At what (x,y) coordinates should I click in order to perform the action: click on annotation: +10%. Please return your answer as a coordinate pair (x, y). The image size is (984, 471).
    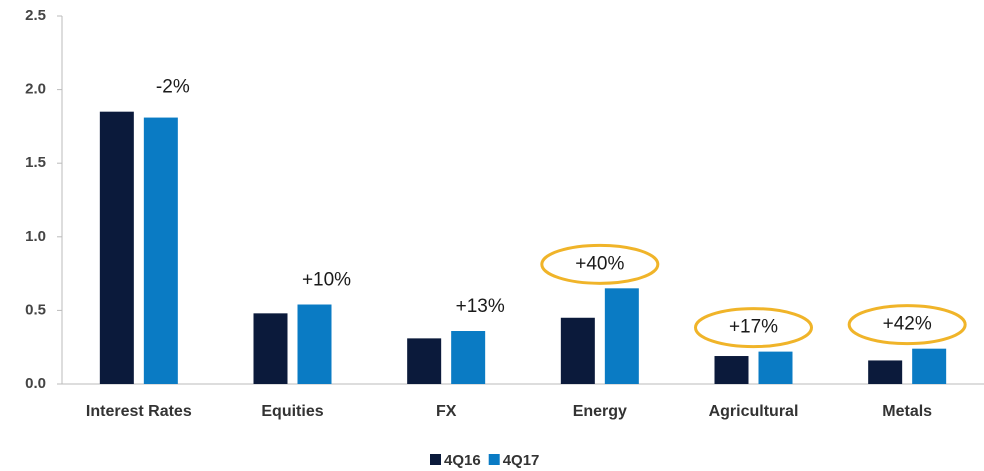
    Looking at the image, I should click on (326, 280).